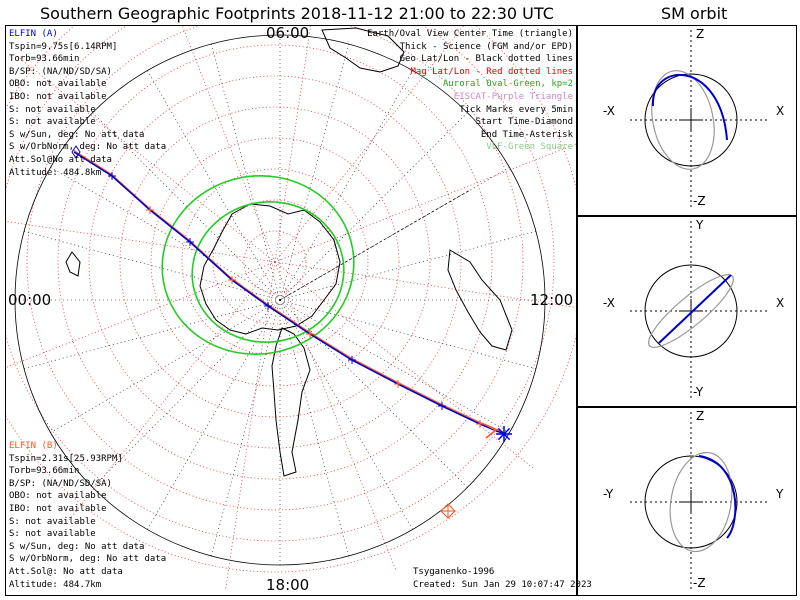 This screenshot has width=800, height=600. Describe the element at coordinates (30, 300) in the screenshot. I see `time-label-left: 00:00` at that location.